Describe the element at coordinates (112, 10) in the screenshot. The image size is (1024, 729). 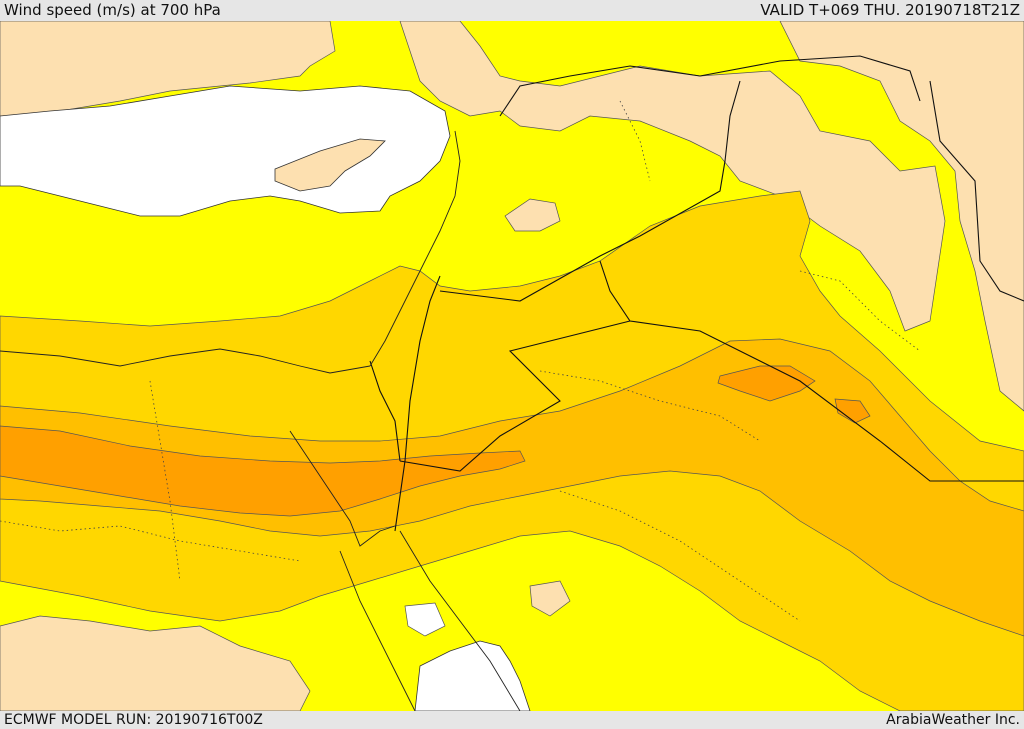
I see `map-title: Wind speed (m/s) at 700 hPa` at that location.